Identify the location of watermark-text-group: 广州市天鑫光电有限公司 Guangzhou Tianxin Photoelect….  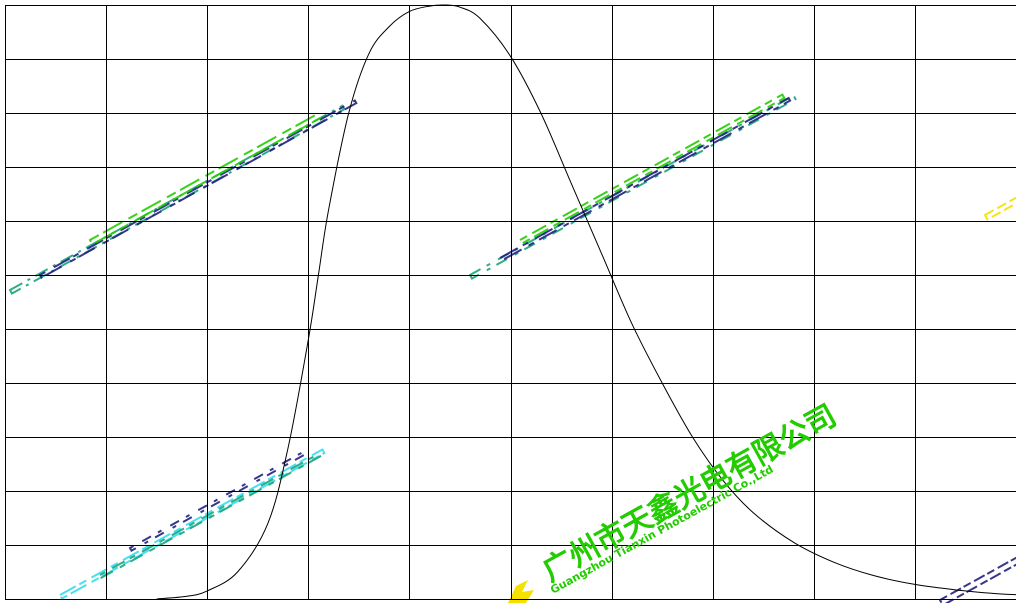
(690, 497).